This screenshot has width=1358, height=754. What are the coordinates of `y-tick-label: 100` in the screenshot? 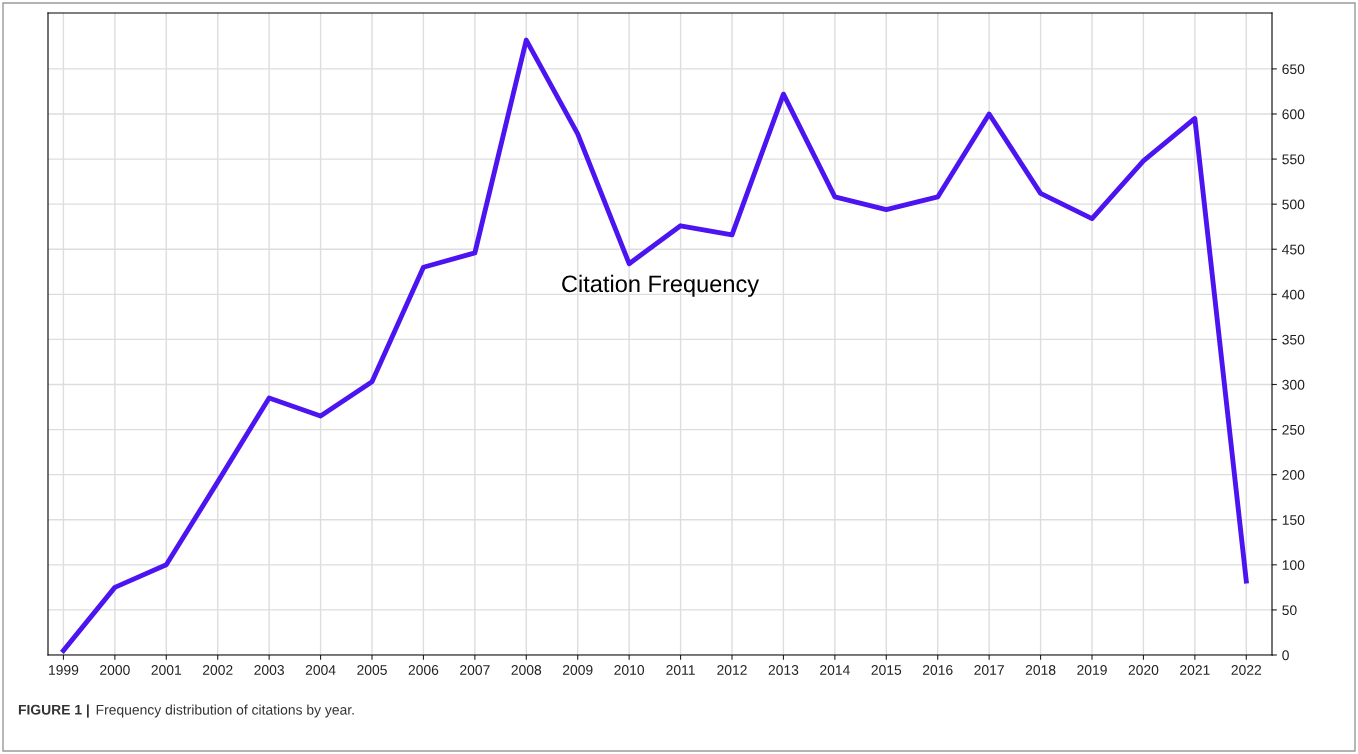 It's located at (1293, 565).